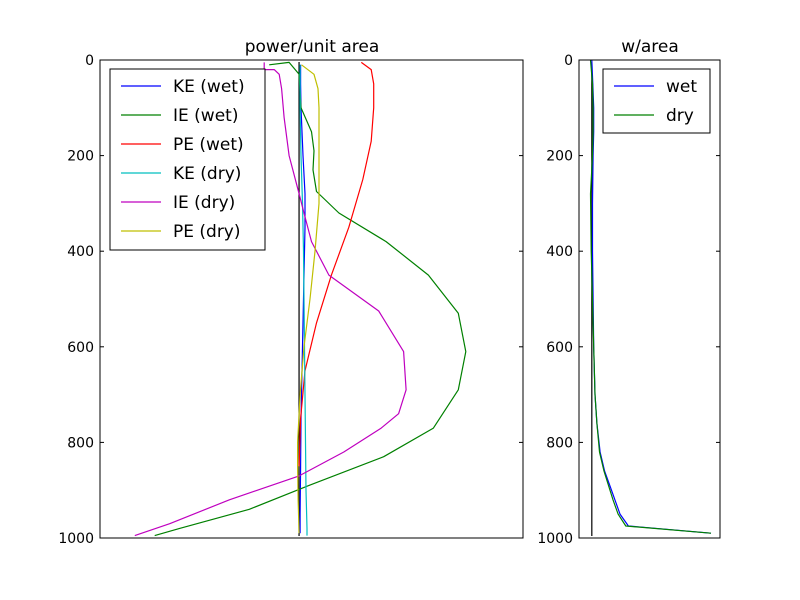 The width and height of the screenshot is (800, 600). Describe the element at coordinates (559, 157) in the screenshot. I see `w-ytick-label-200: 200` at that location.